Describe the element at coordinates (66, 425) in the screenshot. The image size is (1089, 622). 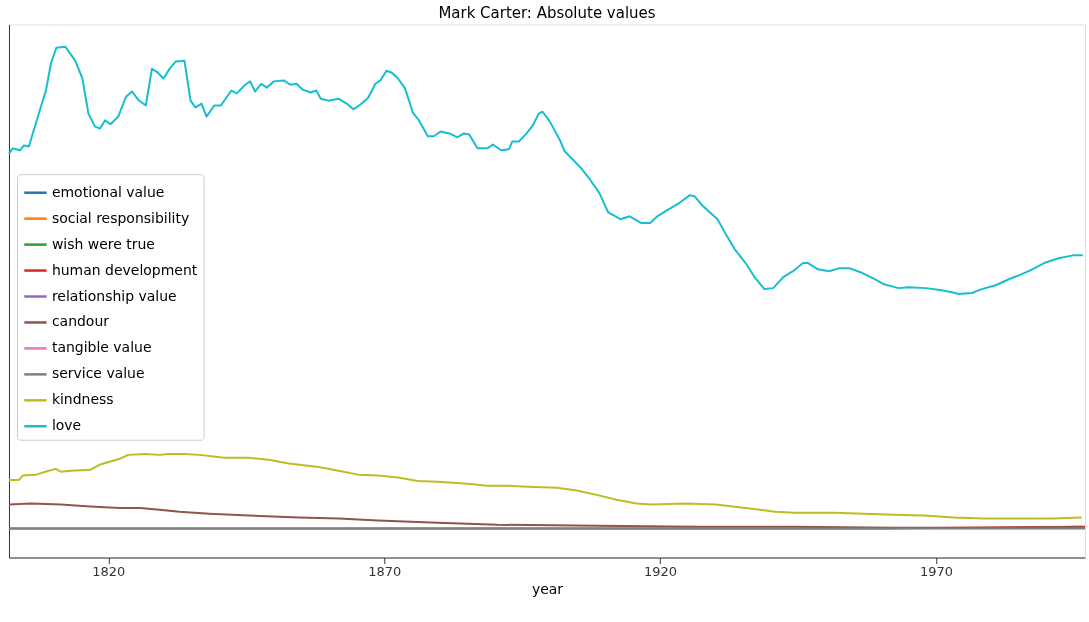
I see `legend-label: love` at that location.